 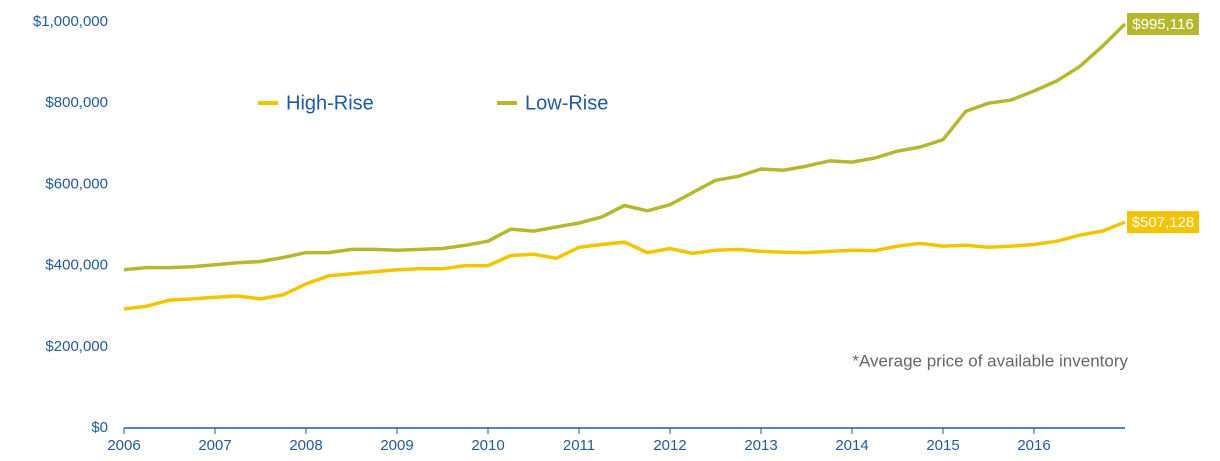 What do you see at coordinates (487, 445) in the screenshot?
I see `x-tick-label: 2010` at bounding box center [487, 445].